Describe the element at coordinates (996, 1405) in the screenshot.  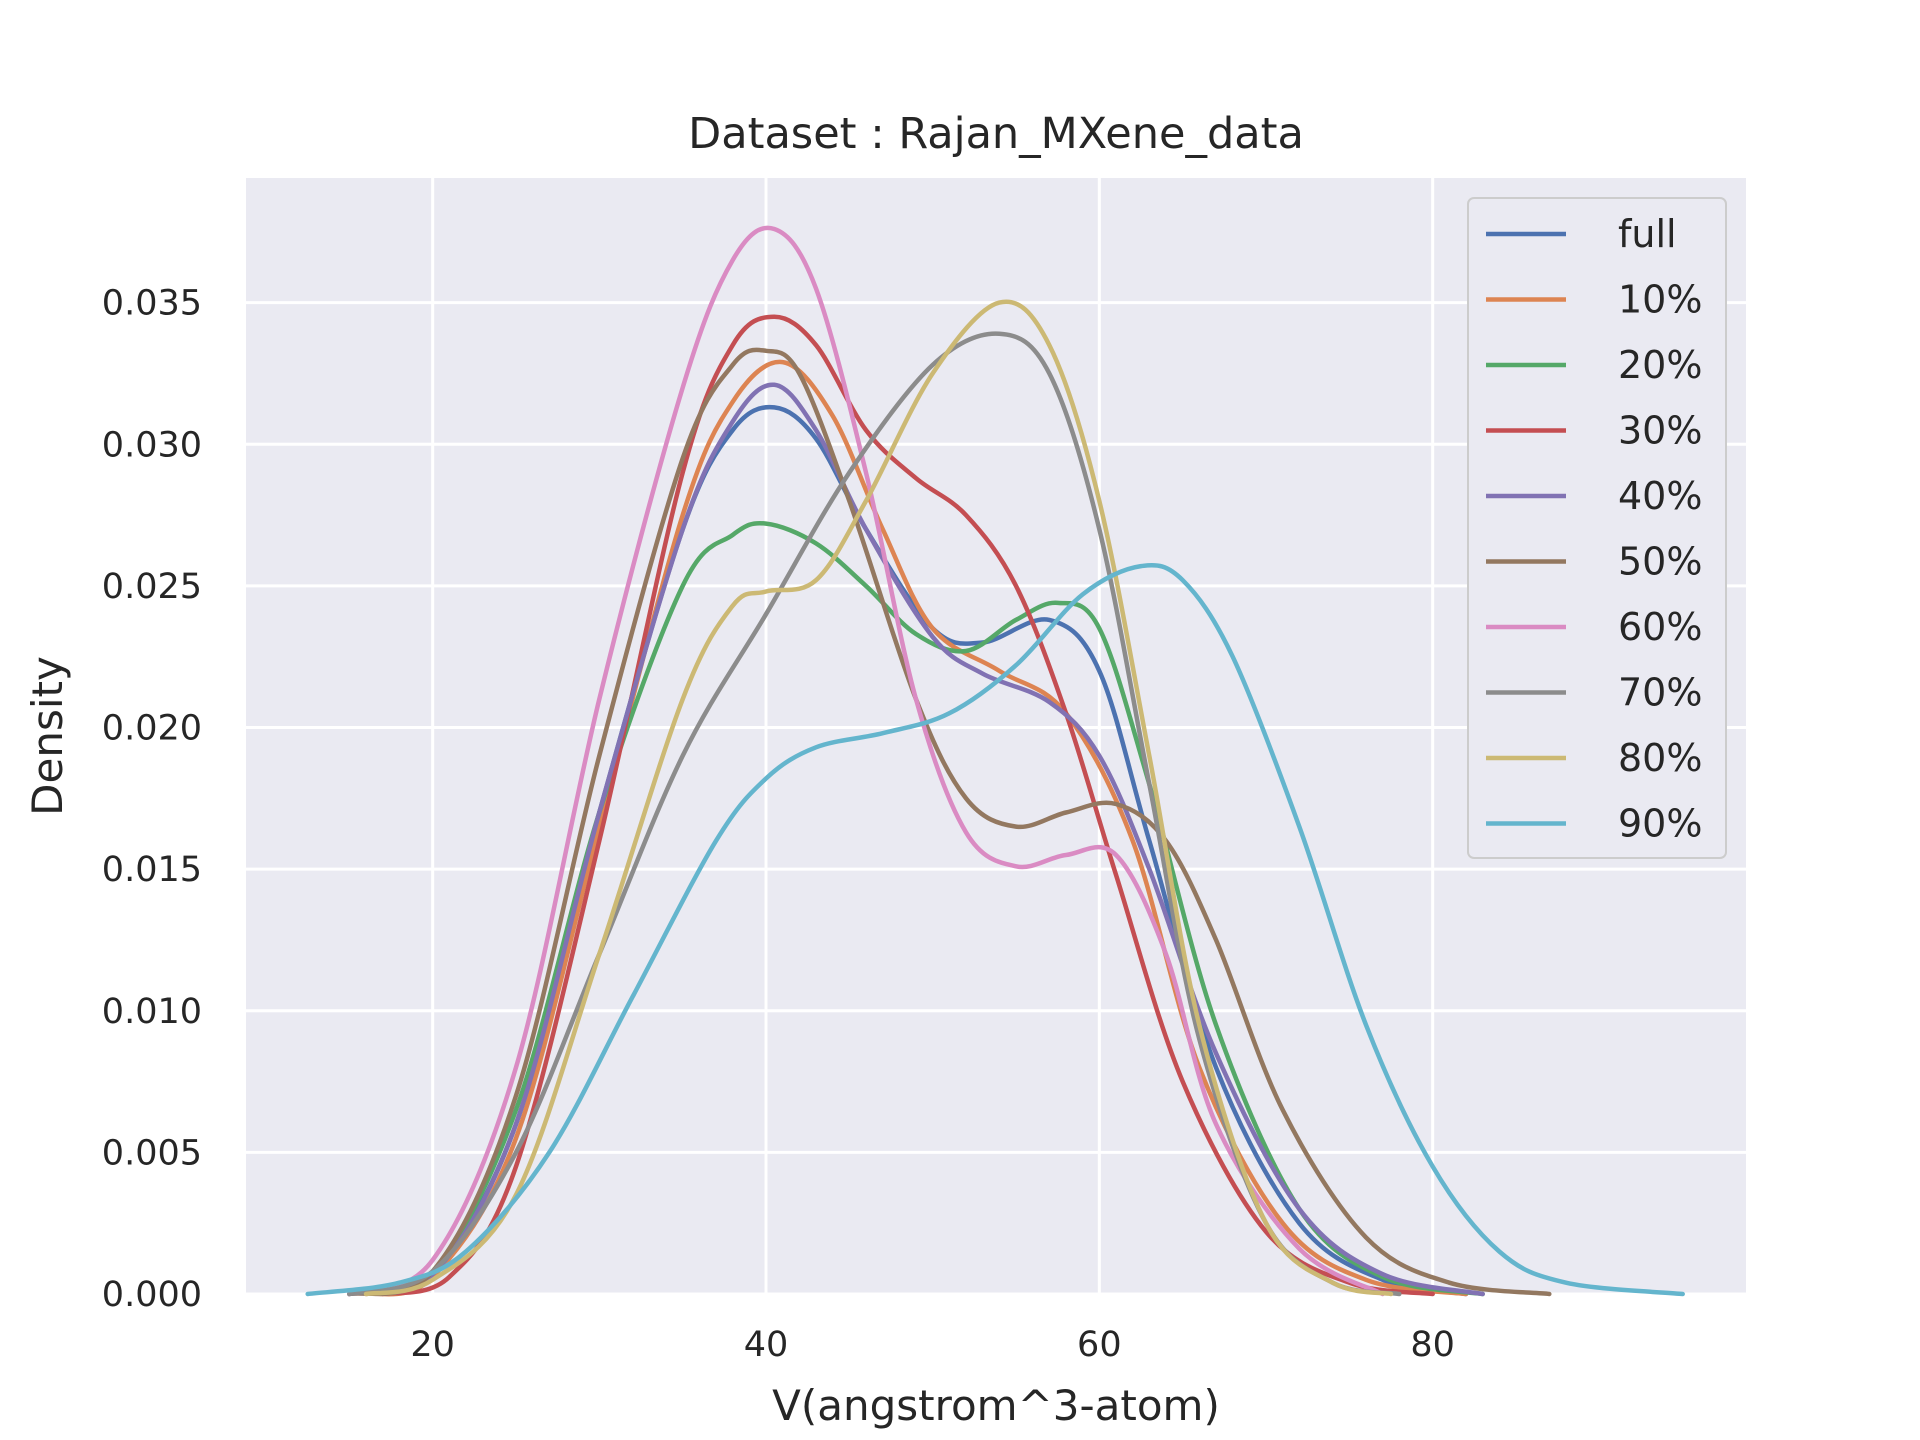
I see `x-axis-title: V(angstrom^3-atom)` at that location.